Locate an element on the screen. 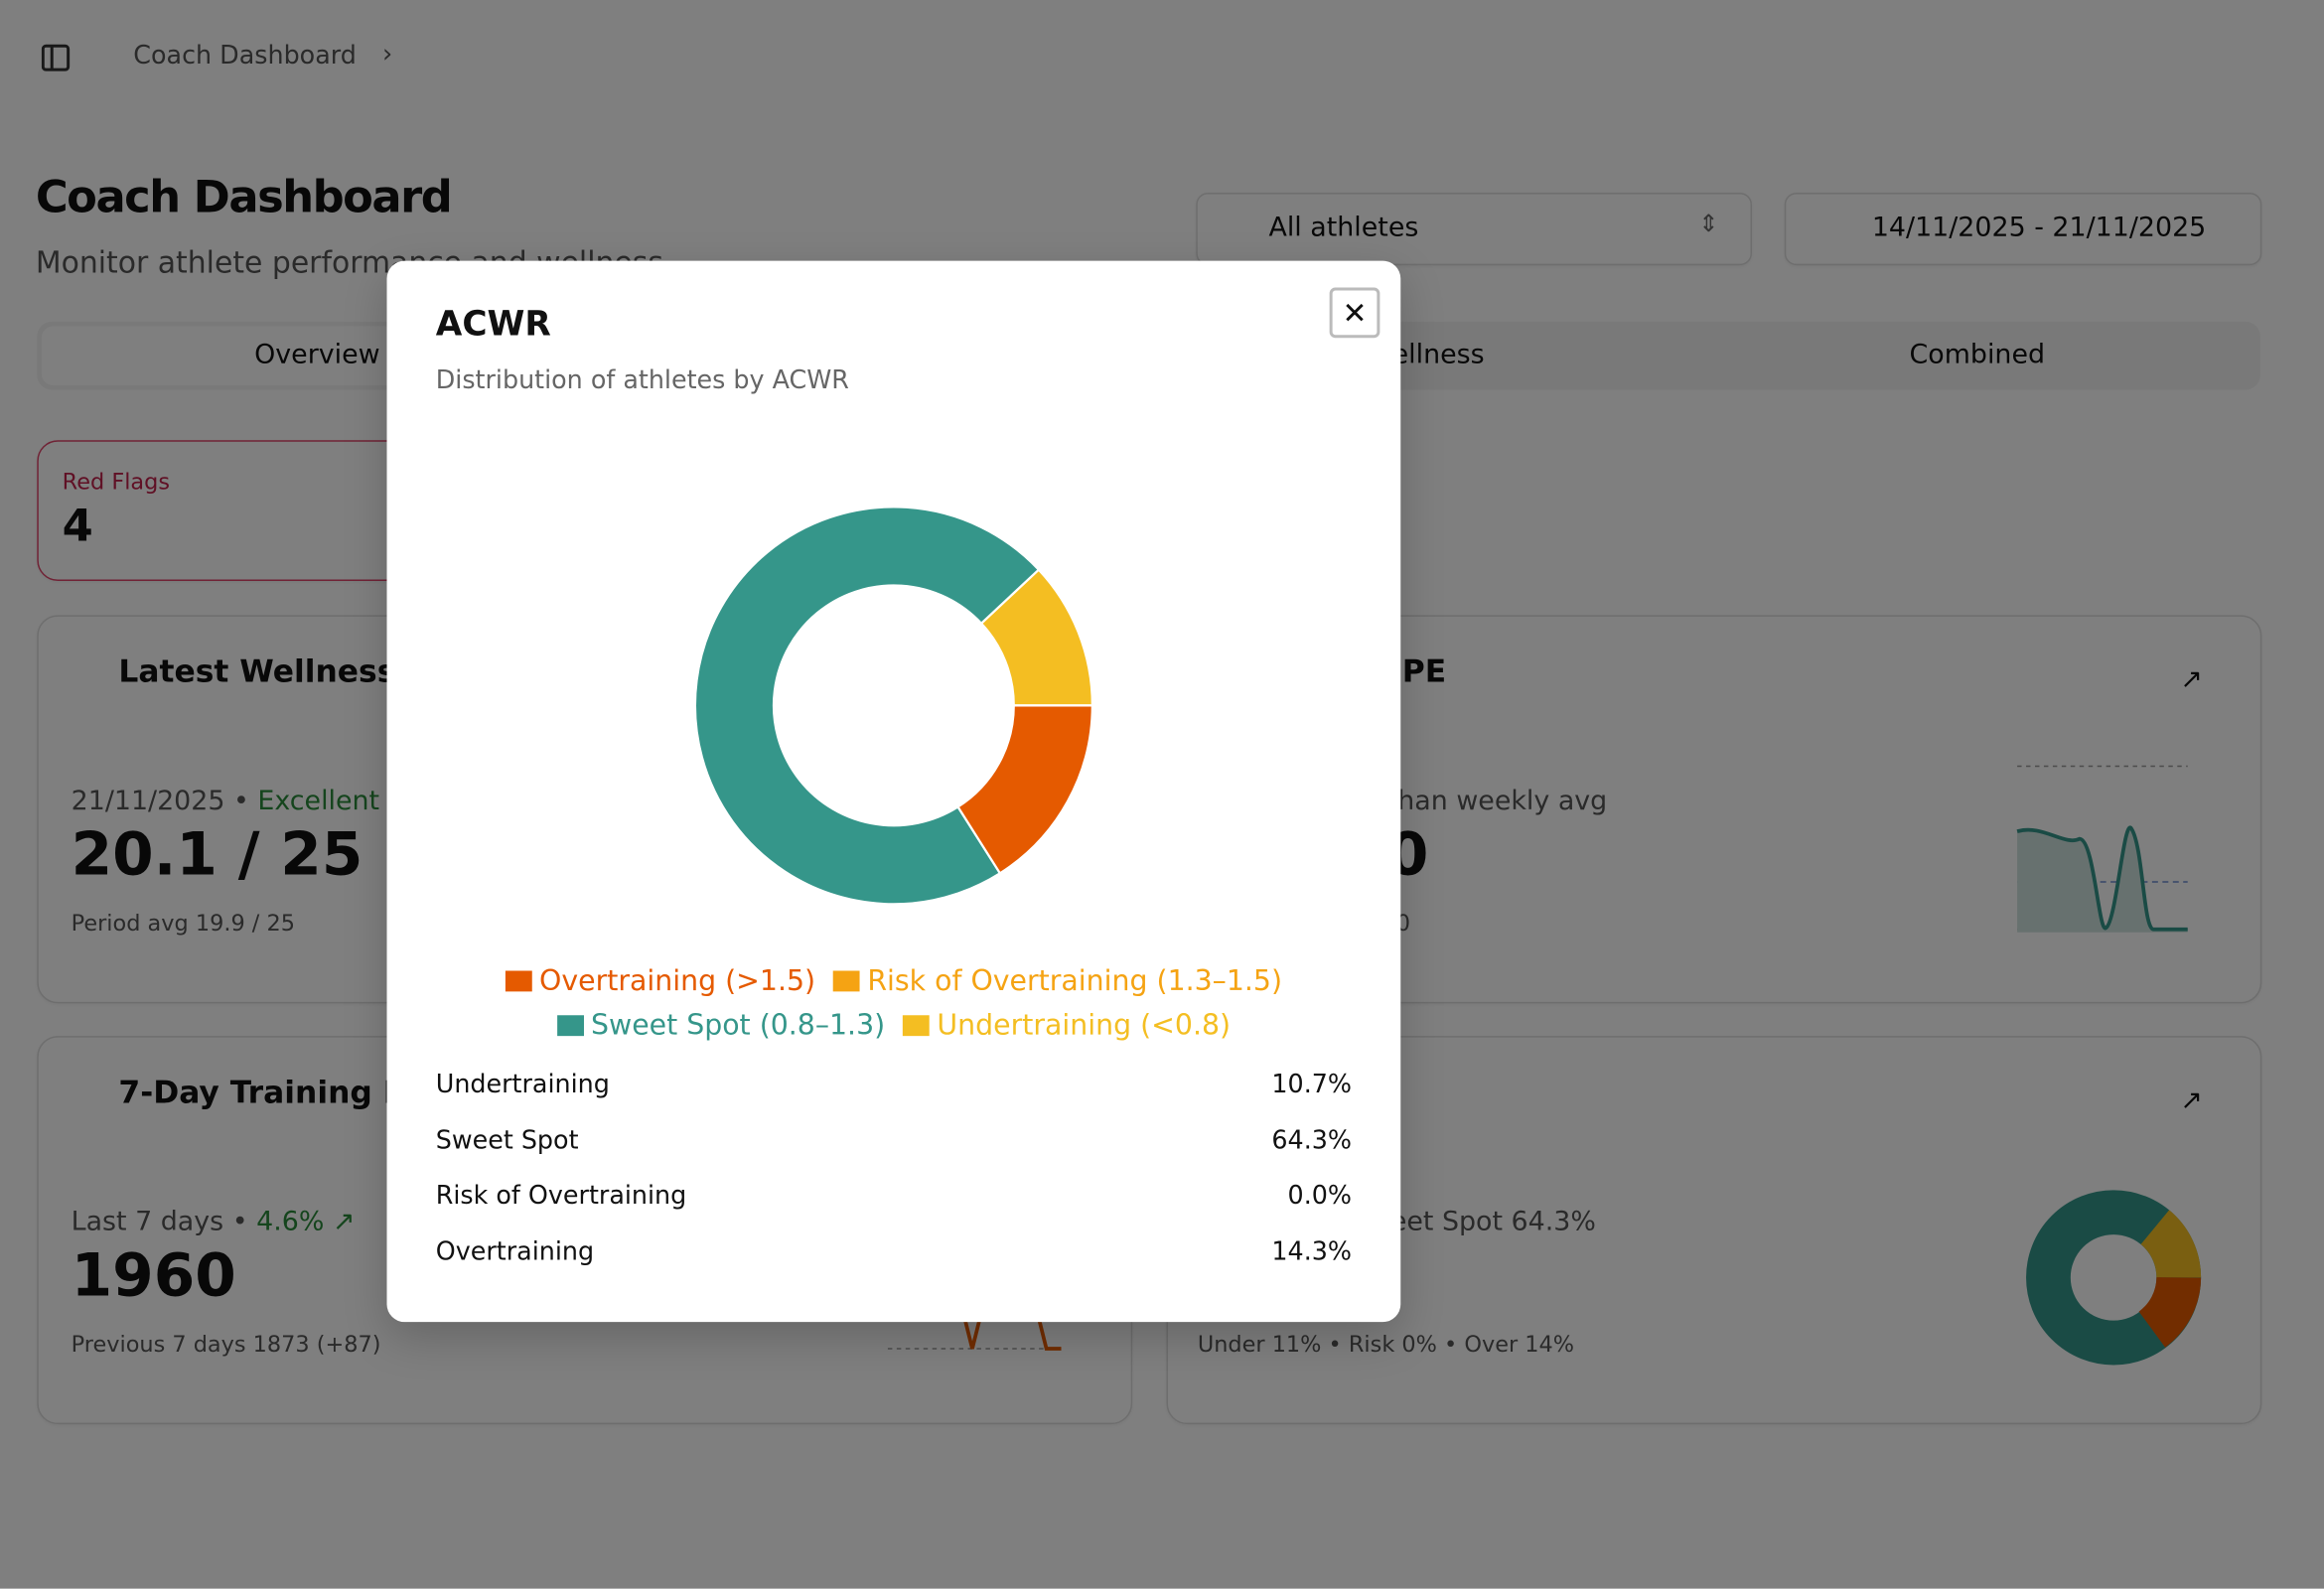 This screenshot has height=1589, width=2324. table-row: Risk of Overtraining 0.0% is located at coordinates (894, 1196).